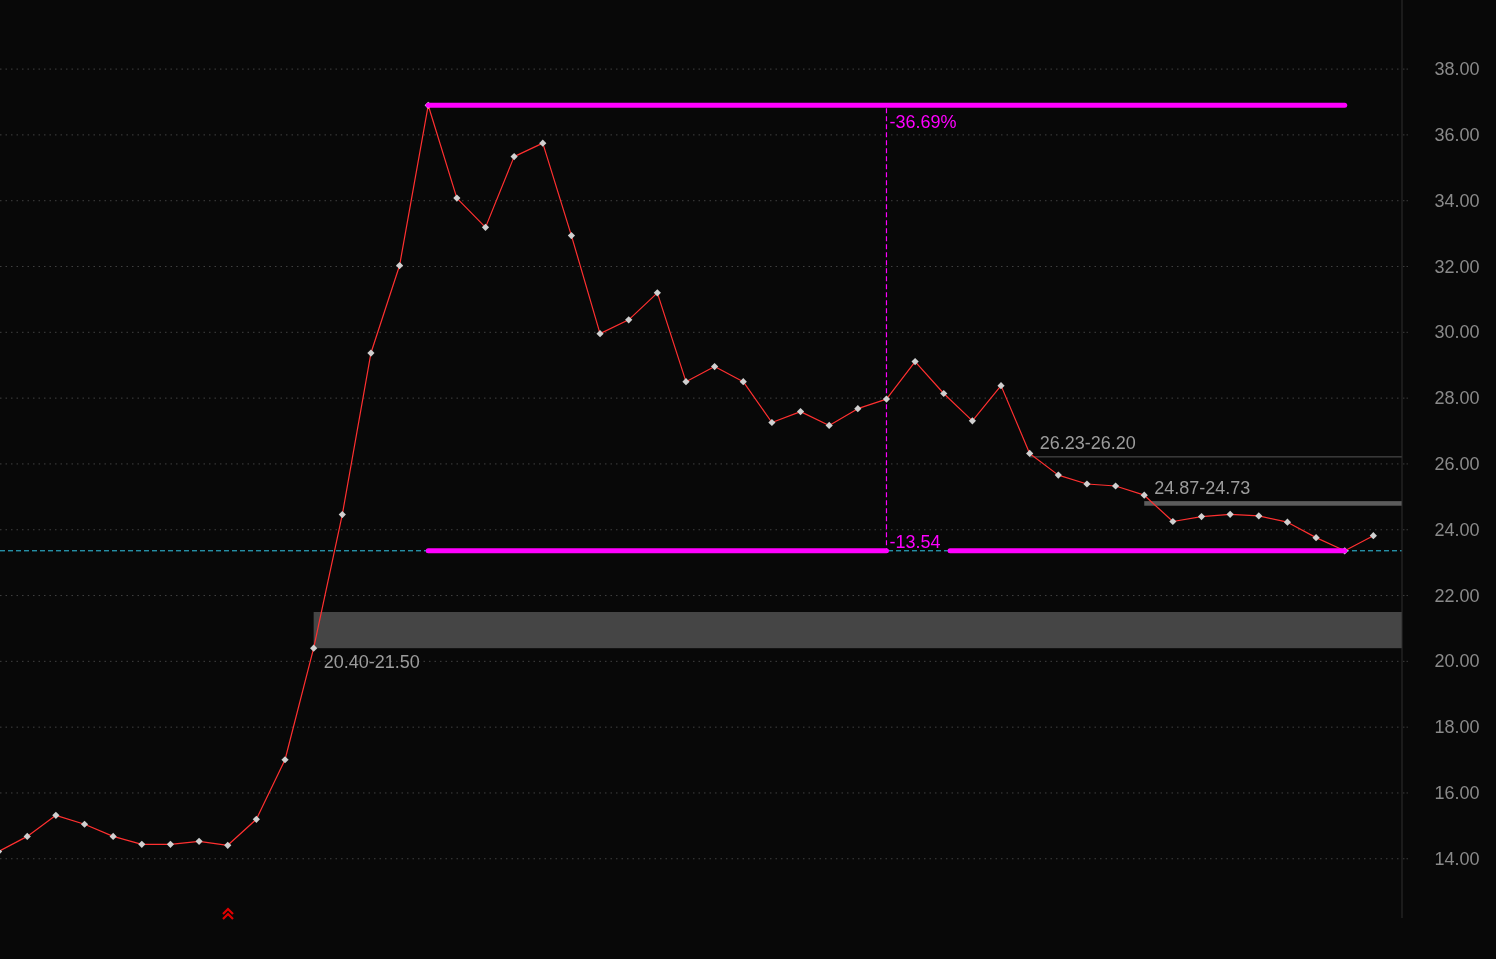 Image resolution: width=1496 pixels, height=959 pixels. I want to click on y-tick-label: 16.00, so click(1457, 792).